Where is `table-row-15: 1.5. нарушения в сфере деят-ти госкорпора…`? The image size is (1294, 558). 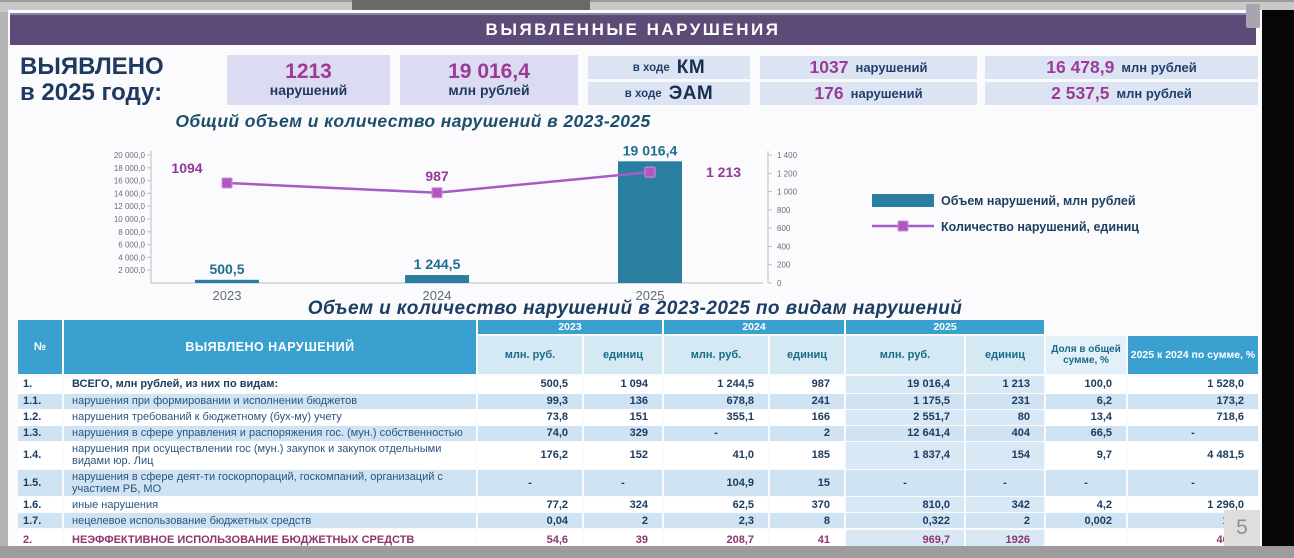
table-row-15: 1.5. нарушения в сфере деят-ти госкорпора… is located at coordinates (638, 483).